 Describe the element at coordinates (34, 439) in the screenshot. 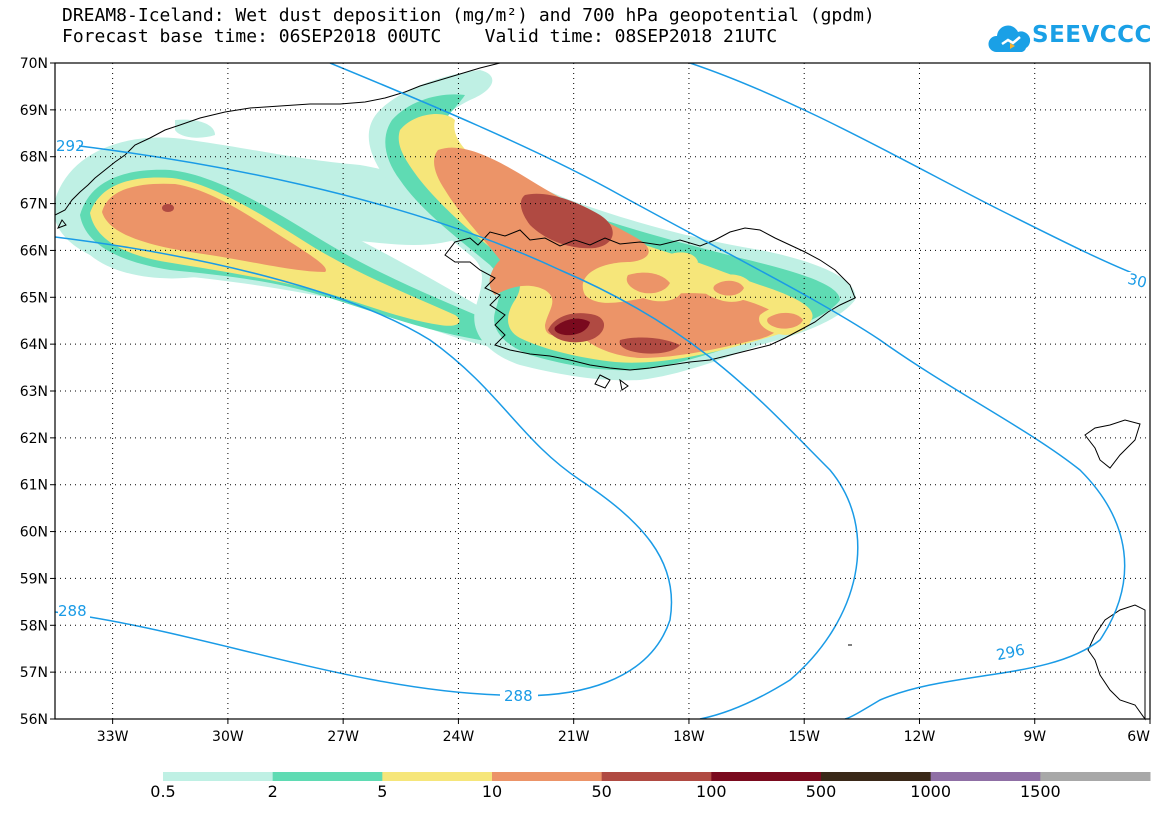

I see `lat-label: 62N` at that location.